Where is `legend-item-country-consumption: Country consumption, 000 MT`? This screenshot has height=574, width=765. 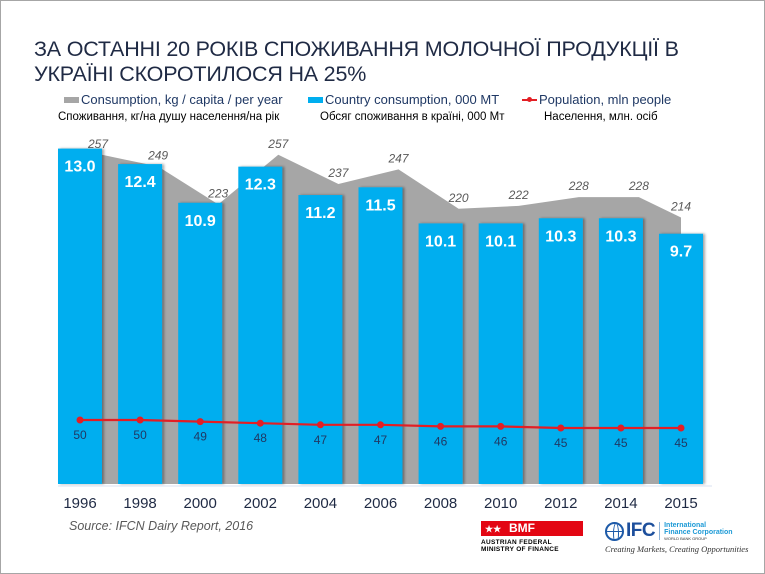
legend-item-country-consumption: Country consumption, 000 MT is located at coordinates (403, 99).